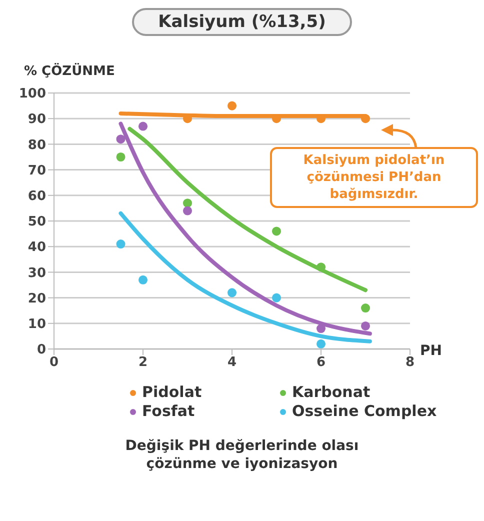 This screenshot has height=521, width=484. What do you see at coordinates (37, 298) in the screenshot?
I see `y-tick-label: 20` at bounding box center [37, 298].